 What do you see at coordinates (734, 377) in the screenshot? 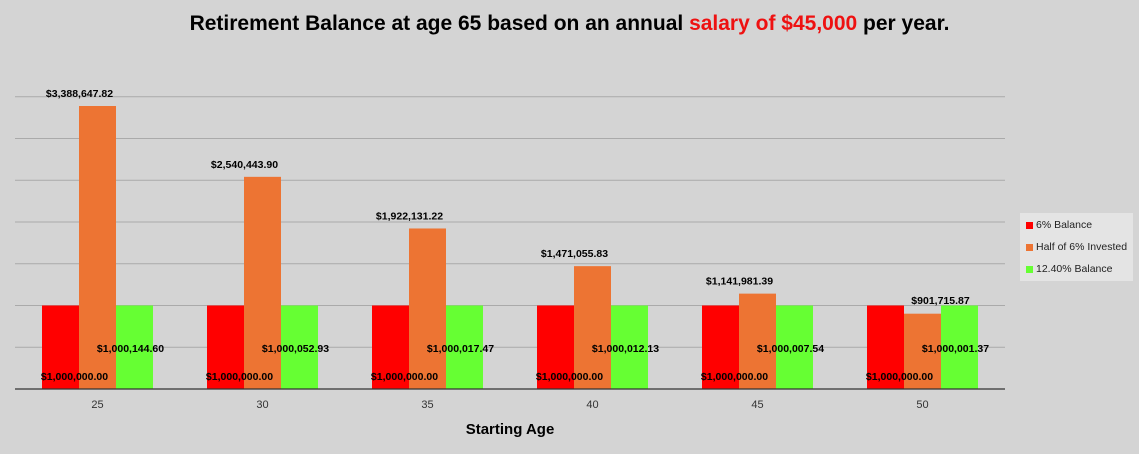
I see `data-label-6pct-45: $1,000,000.00` at bounding box center [734, 377].